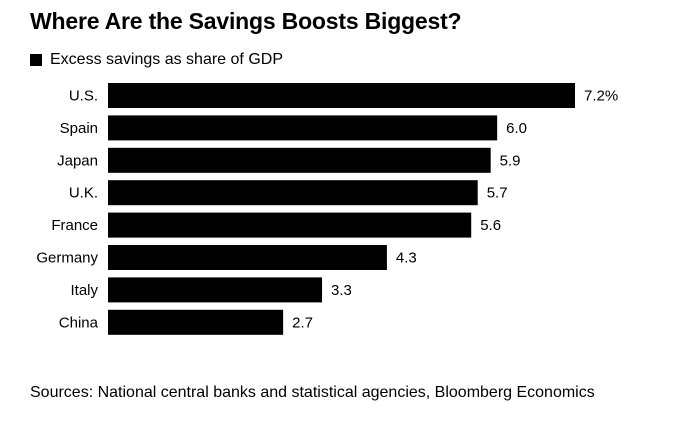 The width and height of the screenshot is (700, 428). What do you see at coordinates (83, 96) in the screenshot?
I see `category-label: U.S.` at bounding box center [83, 96].